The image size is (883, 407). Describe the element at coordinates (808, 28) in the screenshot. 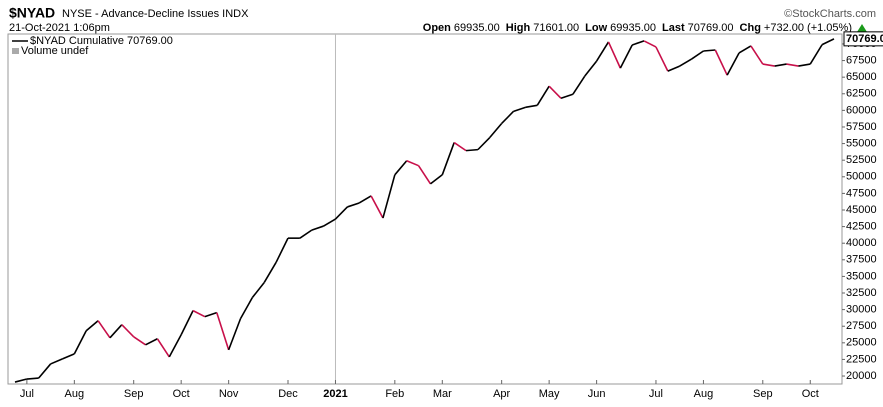

I see `quote-value: +732.00 (+1.05%)` at that location.